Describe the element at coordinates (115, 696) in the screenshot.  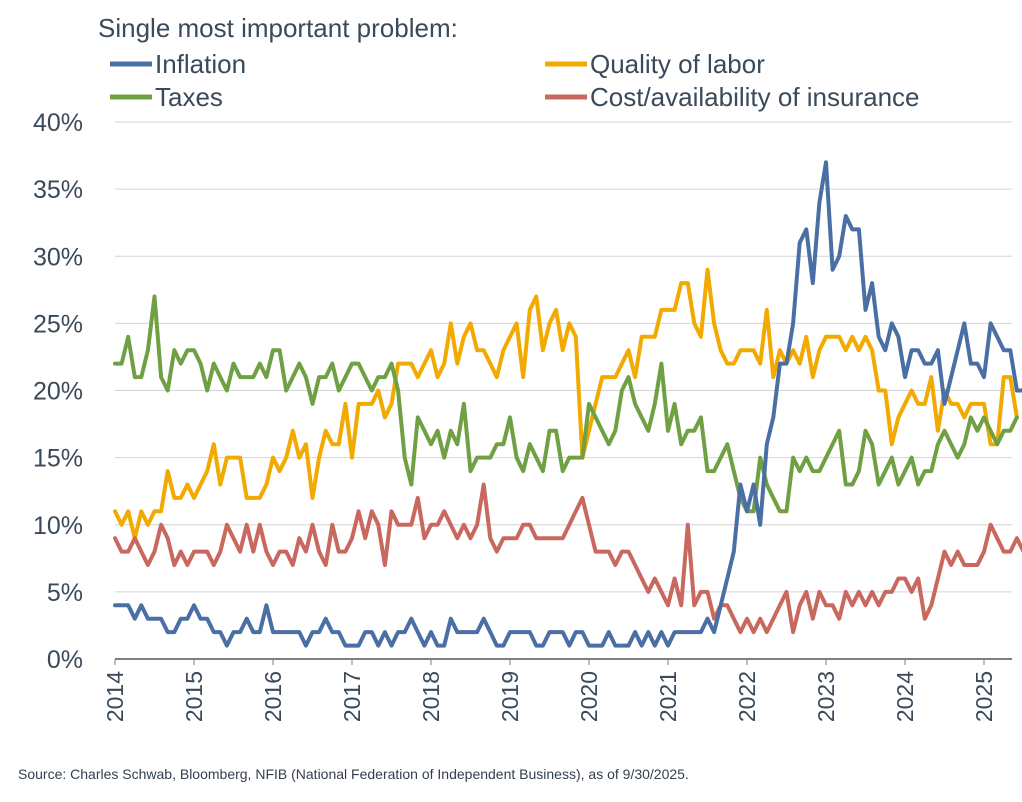
I see `x-tick-label: 2014` at that location.